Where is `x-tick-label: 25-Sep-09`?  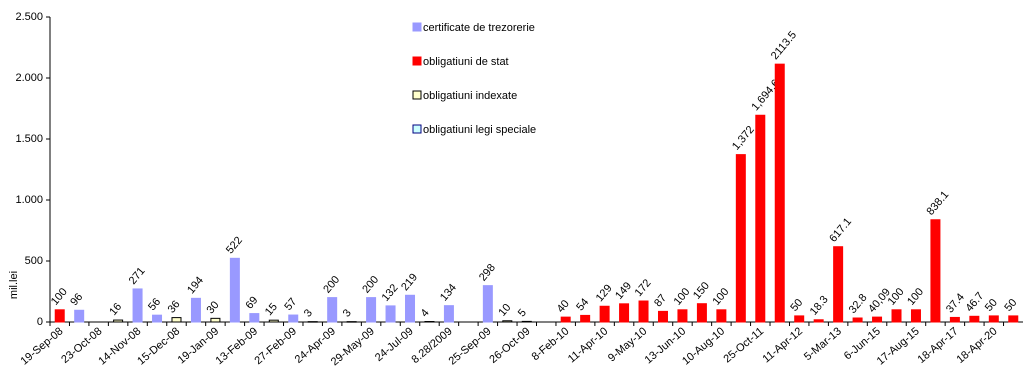 x-tick-label: 25-Sep-09 is located at coordinates (470, 346).